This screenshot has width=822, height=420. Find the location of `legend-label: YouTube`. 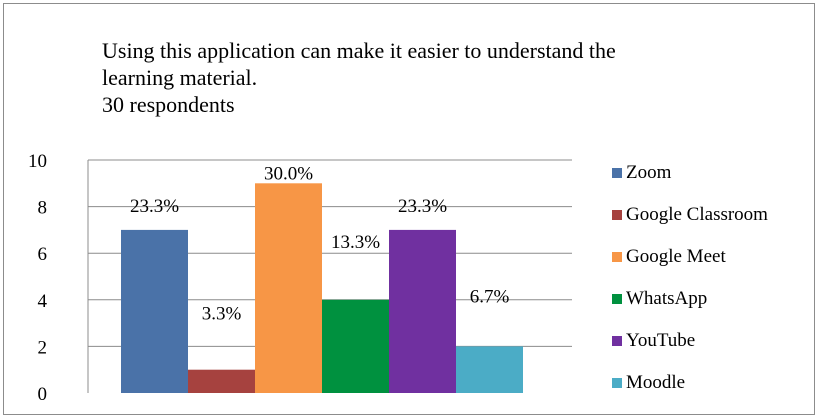

legend-label: YouTube is located at coordinates (661, 340).